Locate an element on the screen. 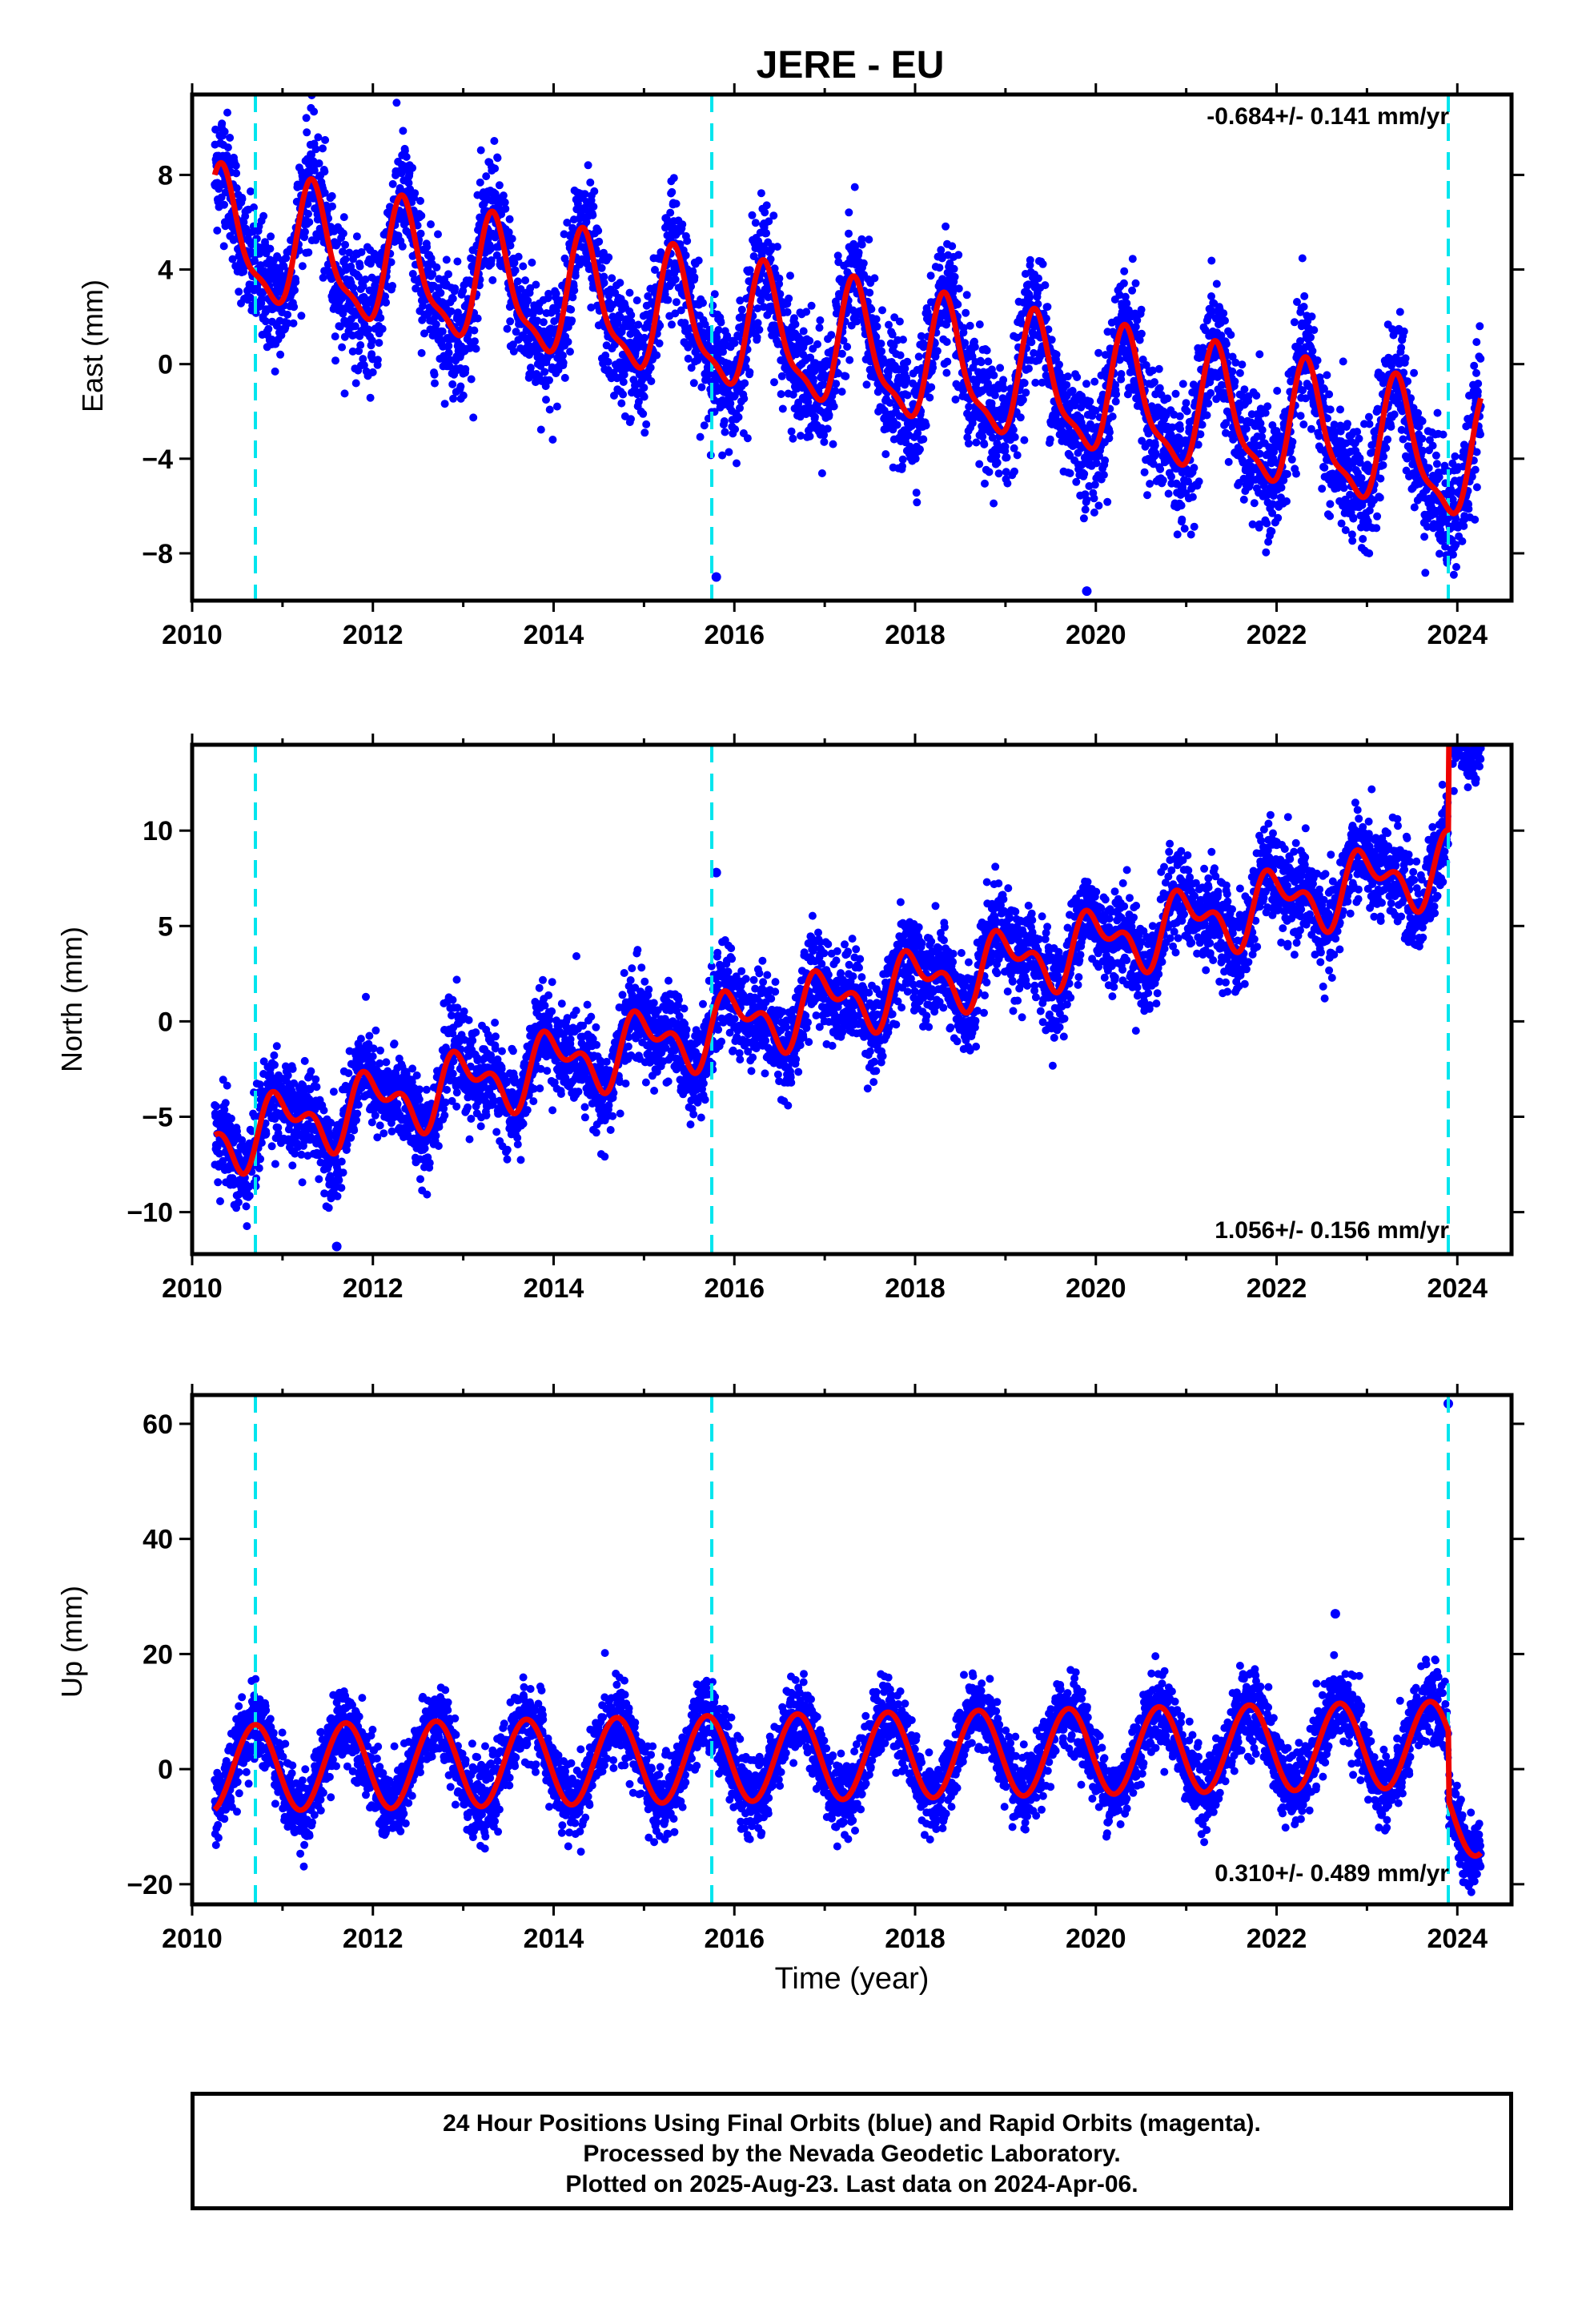 The image size is (1582, 2324). up-y-tick-label: 20 is located at coordinates (158, 1655).